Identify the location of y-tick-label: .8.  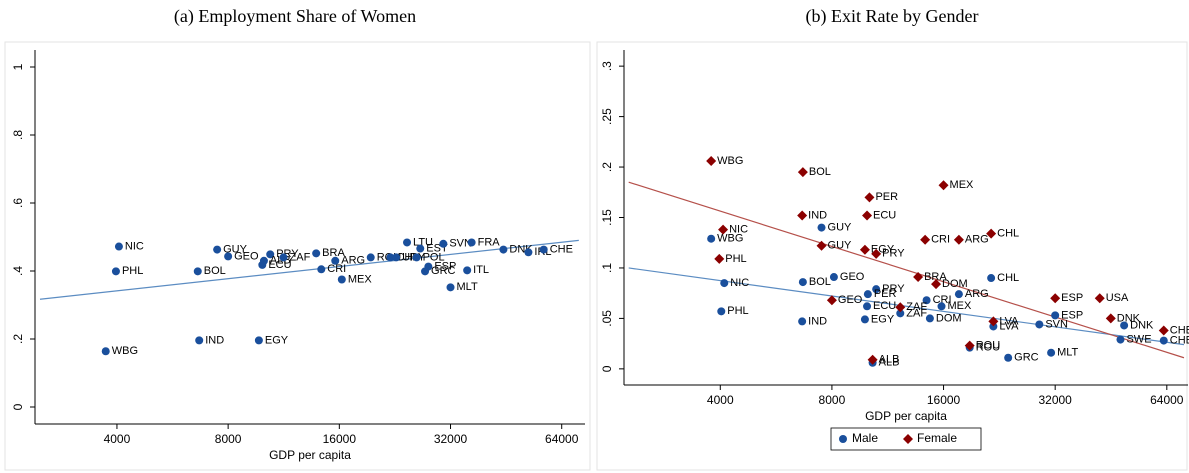
(18, 135).